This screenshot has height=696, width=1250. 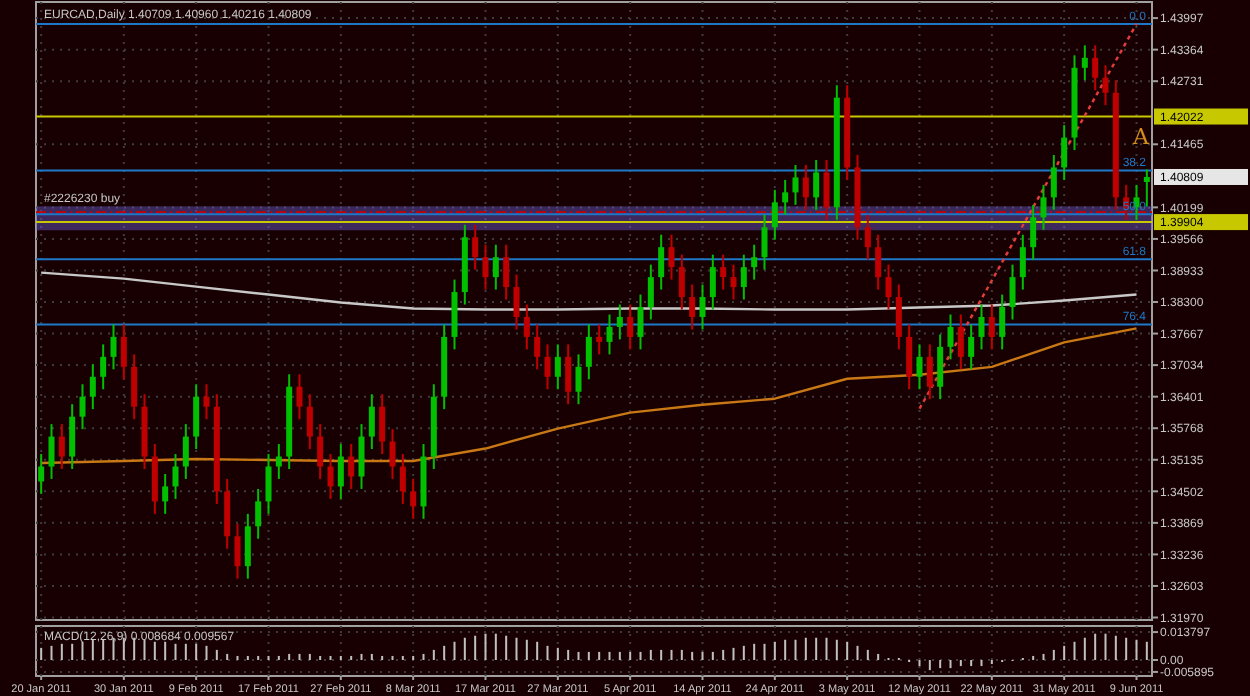 I want to click on annotation: A, so click(x=1140, y=136).